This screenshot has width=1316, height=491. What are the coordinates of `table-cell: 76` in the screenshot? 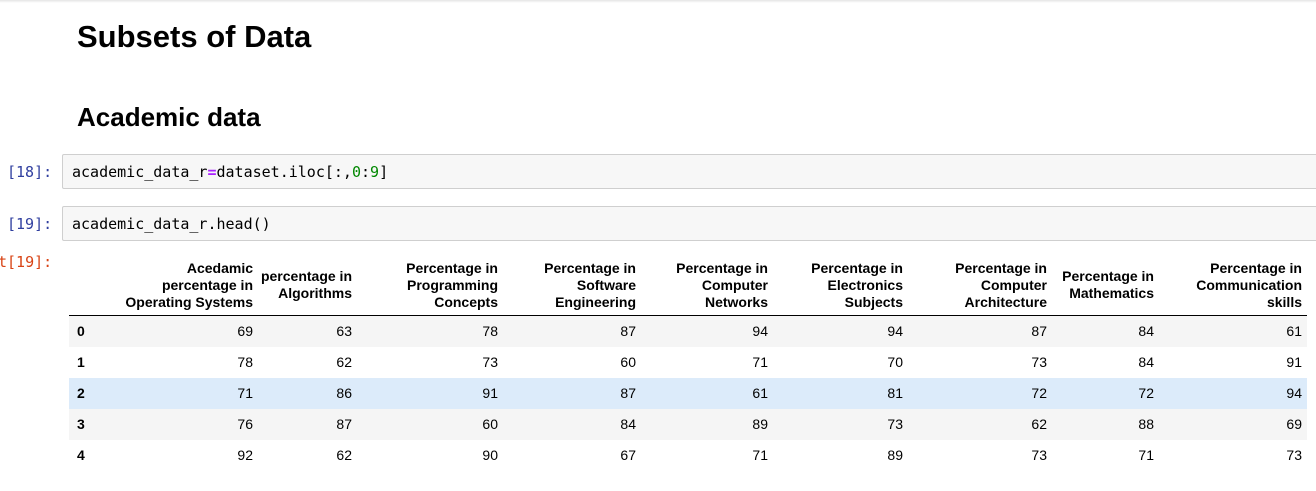 It's located at (245, 424).